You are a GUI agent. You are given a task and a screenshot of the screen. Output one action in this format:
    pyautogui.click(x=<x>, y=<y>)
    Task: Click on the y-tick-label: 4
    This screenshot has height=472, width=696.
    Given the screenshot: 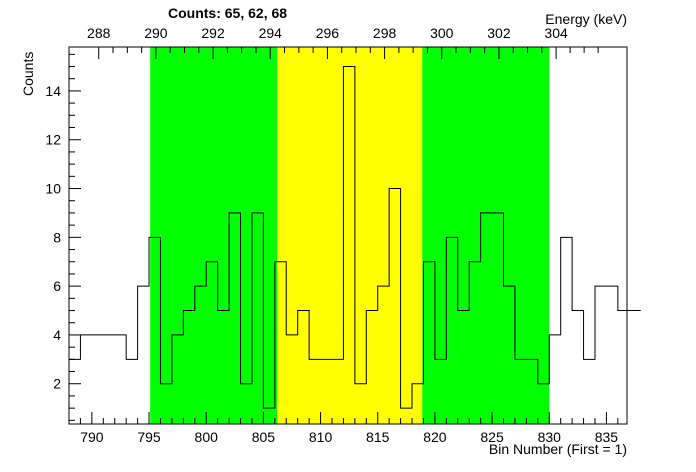 What is the action you would take?
    pyautogui.click(x=57, y=335)
    